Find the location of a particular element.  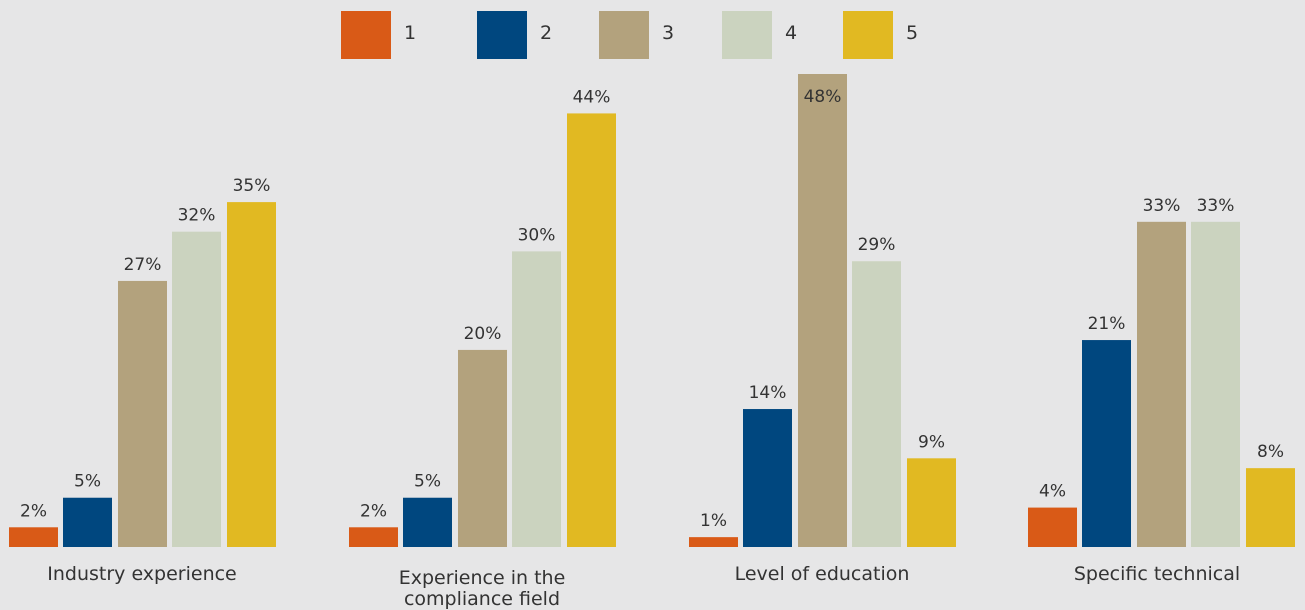

data-label-4-1: 4% is located at coordinates (1052, 492).